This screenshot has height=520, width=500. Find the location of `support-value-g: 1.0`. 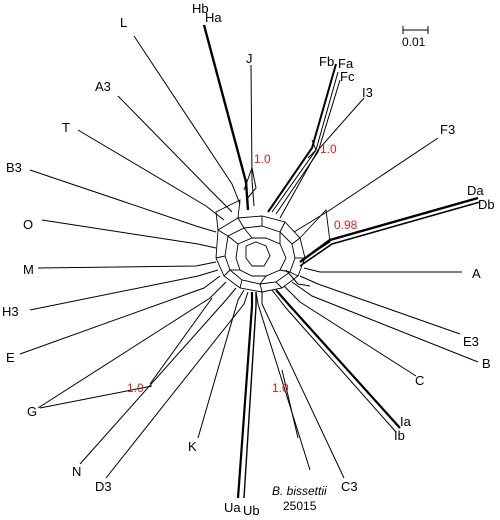

support-value-g: 1.0 is located at coordinates (135, 388).